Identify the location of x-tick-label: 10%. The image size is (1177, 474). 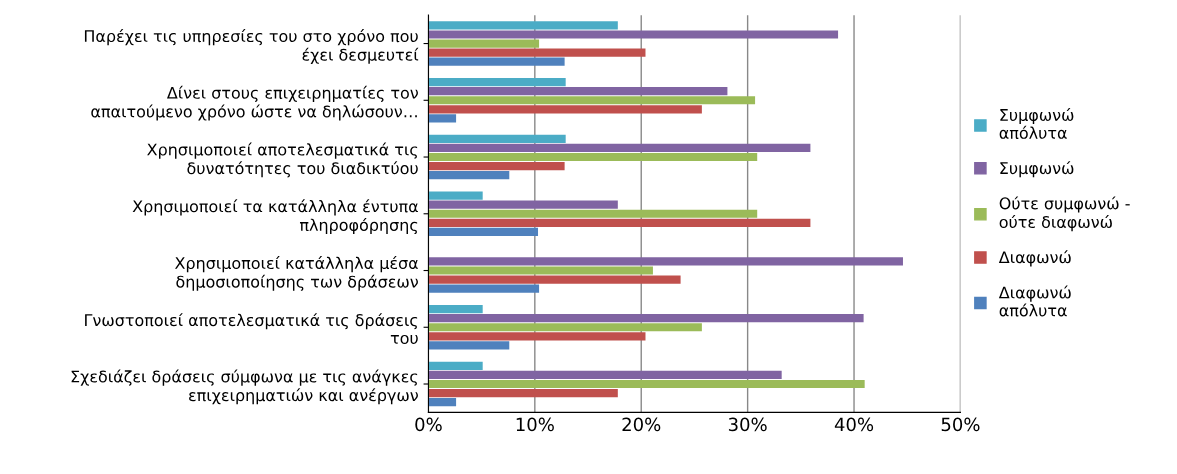
(535, 424).